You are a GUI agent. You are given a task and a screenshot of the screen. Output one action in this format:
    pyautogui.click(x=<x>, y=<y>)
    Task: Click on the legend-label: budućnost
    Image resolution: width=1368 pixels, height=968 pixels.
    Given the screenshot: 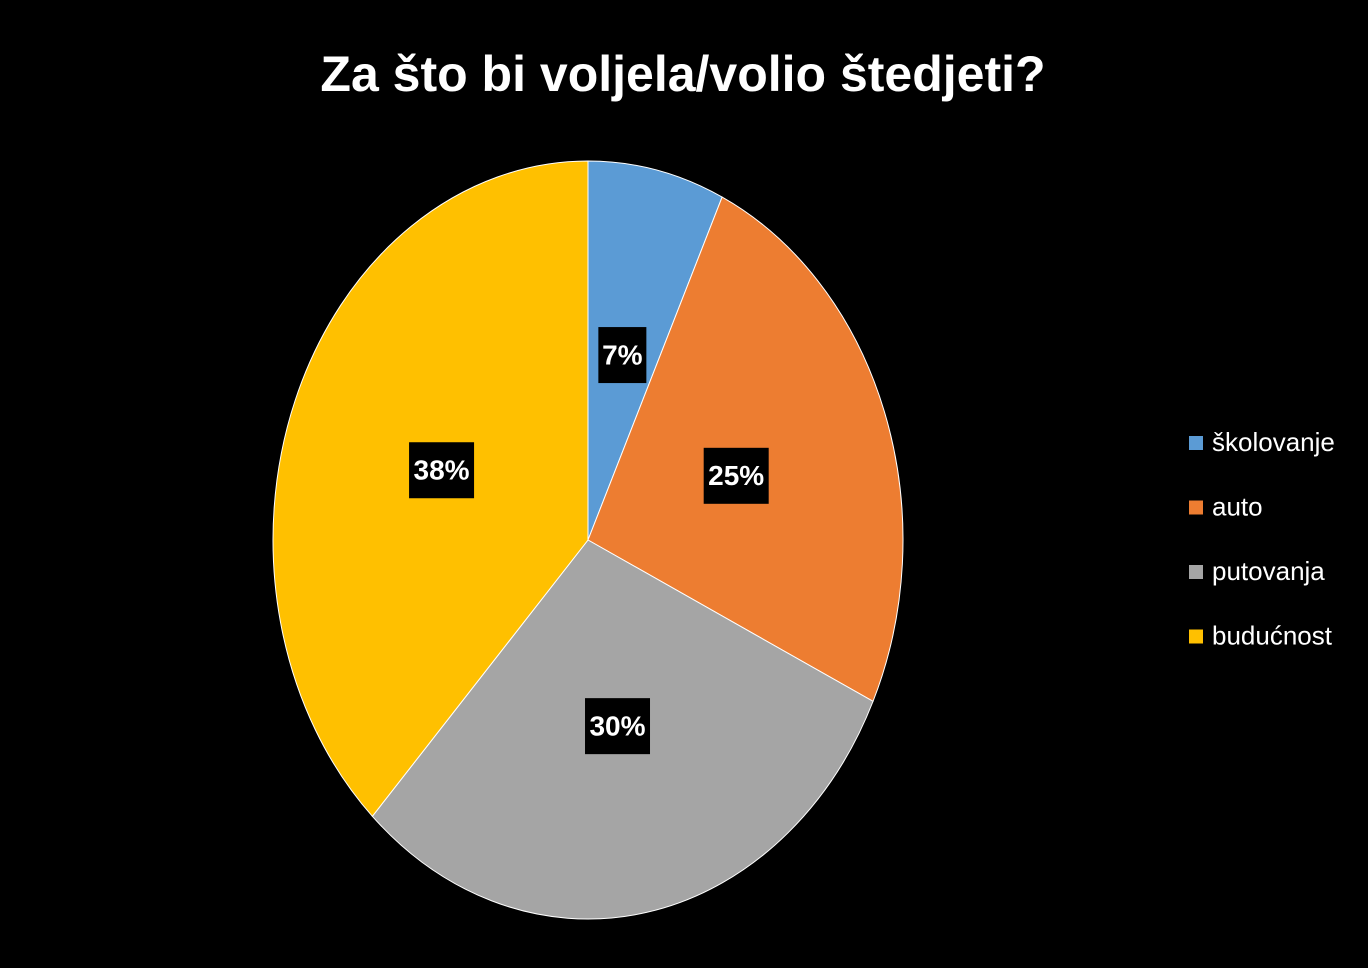 What is the action you would take?
    pyautogui.click(x=1272, y=635)
    